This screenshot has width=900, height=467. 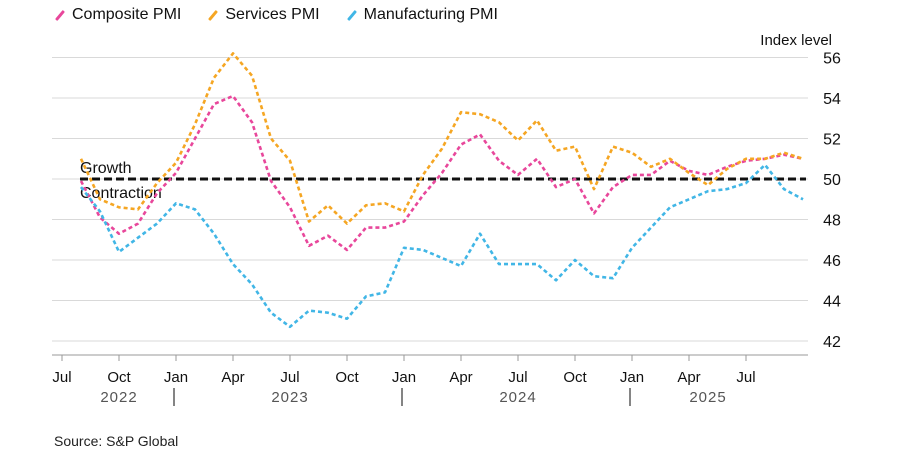 I want to click on legend-label-composite: Composite PMI, so click(x=127, y=14).